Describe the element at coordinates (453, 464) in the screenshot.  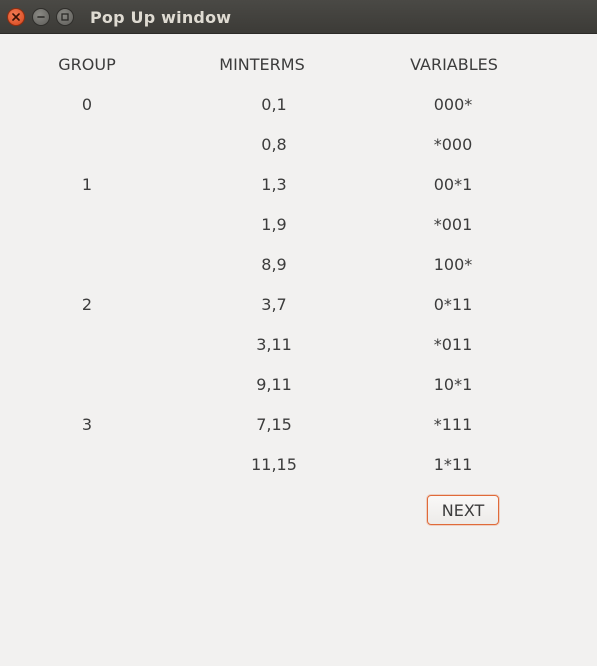
I see `row-variables-cell: 1*11` at that location.